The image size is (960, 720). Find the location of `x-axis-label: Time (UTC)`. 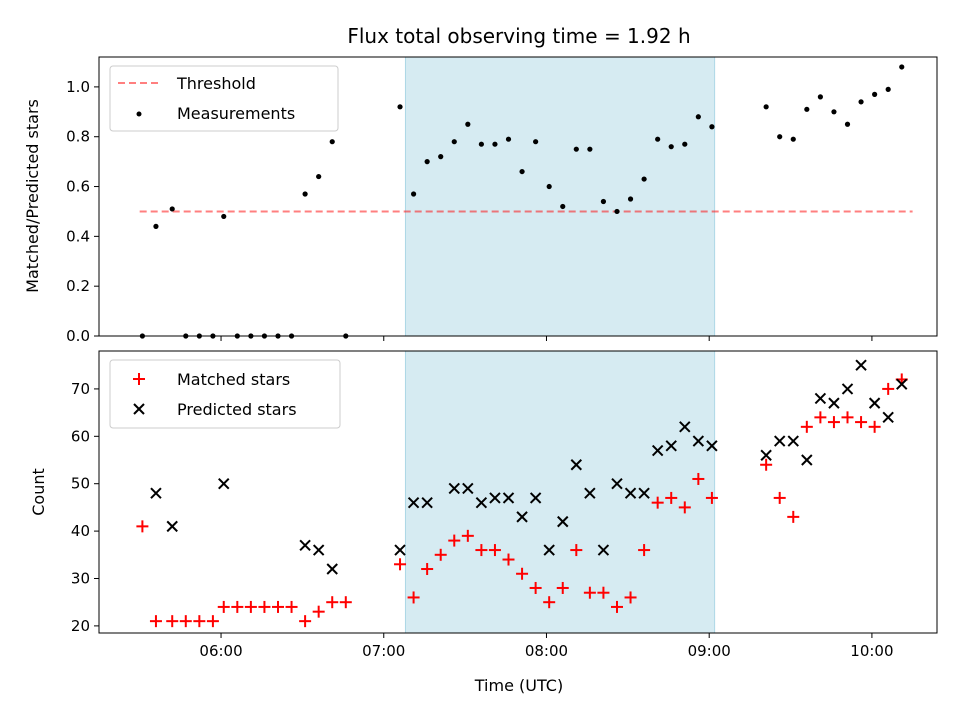

x-axis-label: Time (UTC) is located at coordinates (518, 685).